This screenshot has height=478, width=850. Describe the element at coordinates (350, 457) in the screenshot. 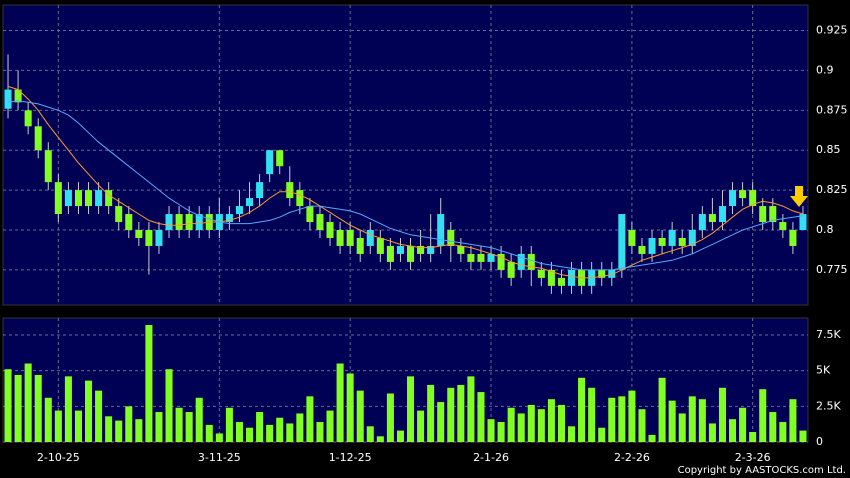

I see `x-tick-label: 1-12-25` at that location.